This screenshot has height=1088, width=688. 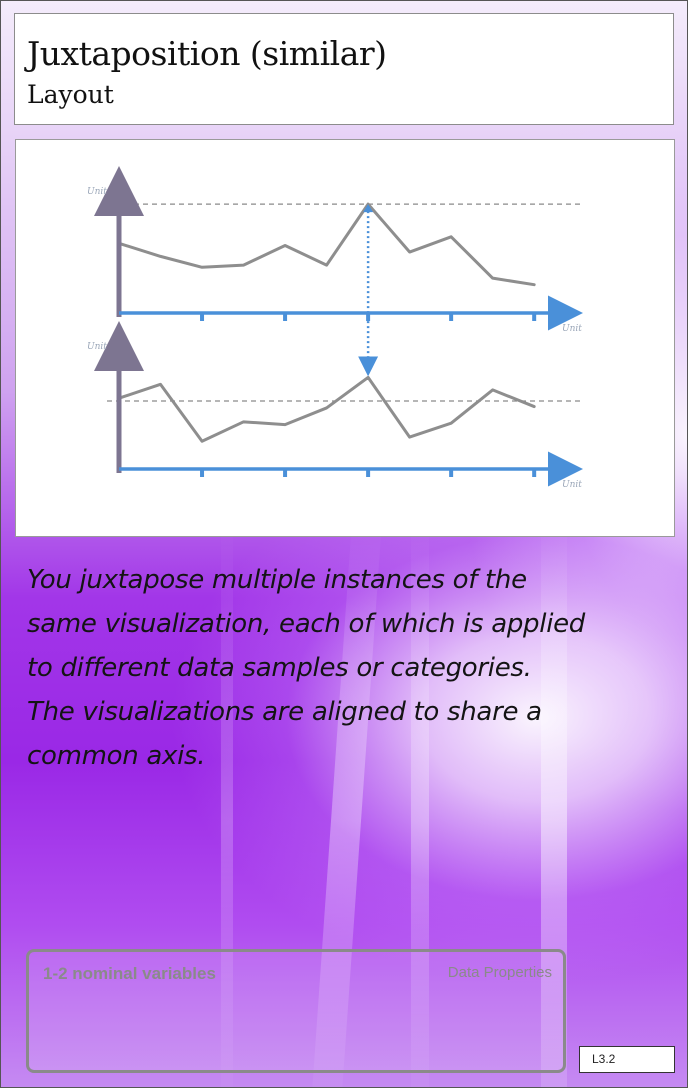 What do you see at coordinates (129, 973) in the screenshot?
I see `data-properties-value: 1-2 nominal variables` at bounding box center [129, 973].